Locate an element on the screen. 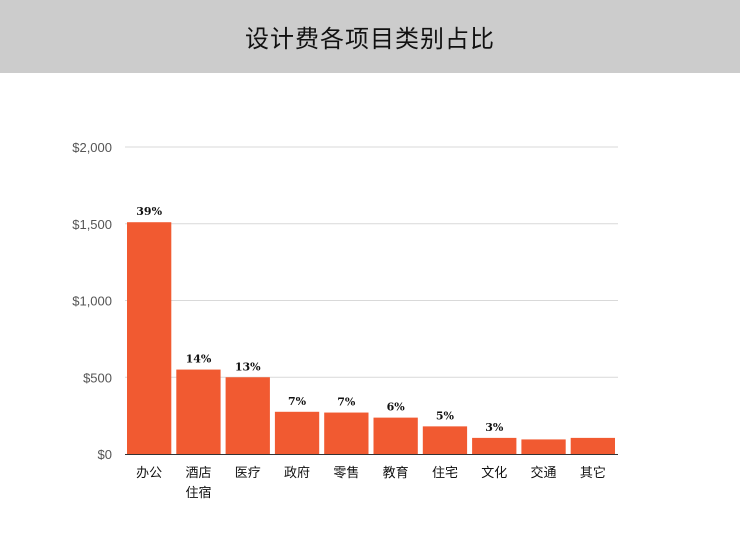 The image size is (740, 545). y-tick-label: $1,000 is located at coordinates (92, 301).